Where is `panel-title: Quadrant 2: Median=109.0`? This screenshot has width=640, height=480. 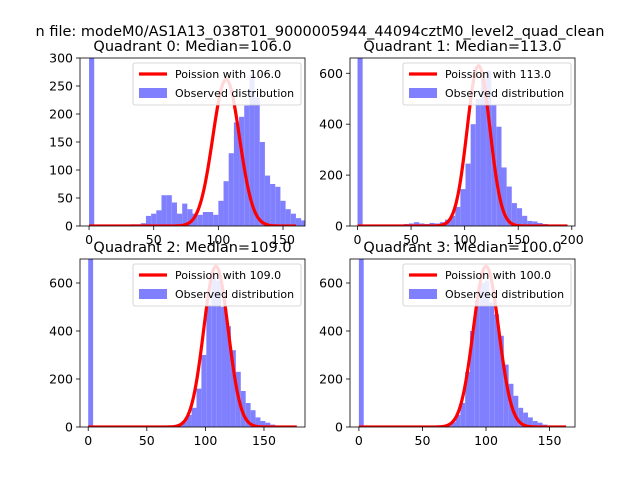 panel-title: Quadrant 2: Median=109.0 is located at coordinates (192, 248).